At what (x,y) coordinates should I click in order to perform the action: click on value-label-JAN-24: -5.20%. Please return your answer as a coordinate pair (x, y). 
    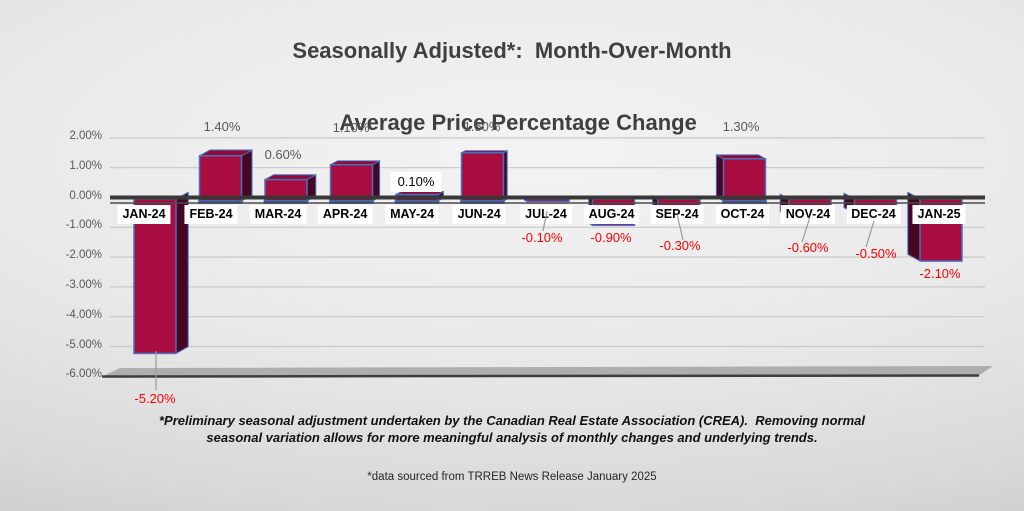
    Looking at the image, I should click on (155, 398).